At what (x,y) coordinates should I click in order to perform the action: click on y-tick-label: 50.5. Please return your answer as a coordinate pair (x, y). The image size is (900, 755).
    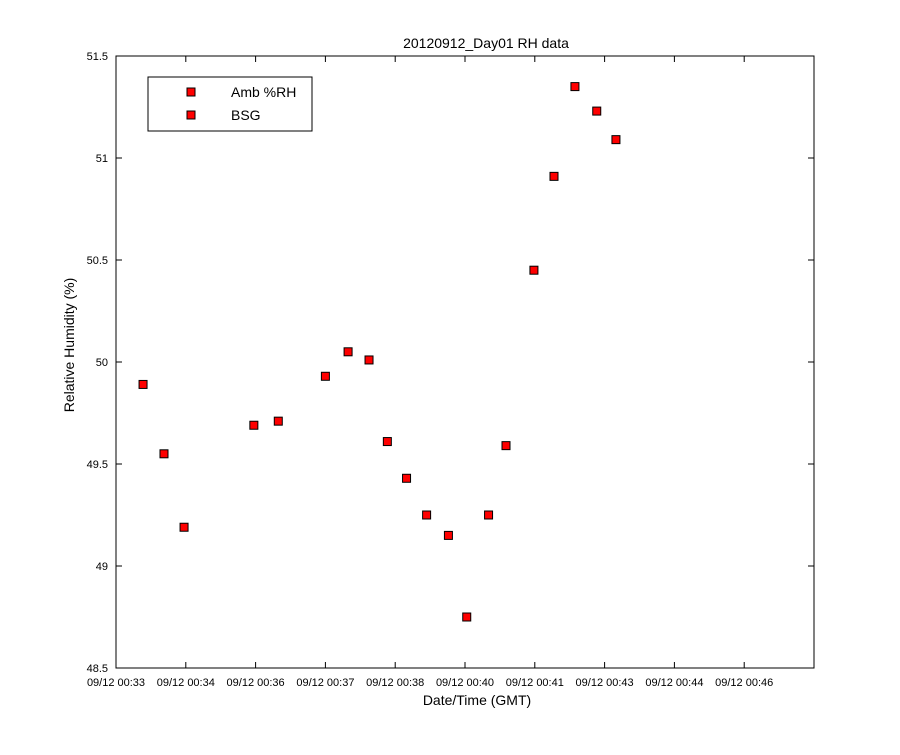
    Looking at the image, I should click on (97, 261).